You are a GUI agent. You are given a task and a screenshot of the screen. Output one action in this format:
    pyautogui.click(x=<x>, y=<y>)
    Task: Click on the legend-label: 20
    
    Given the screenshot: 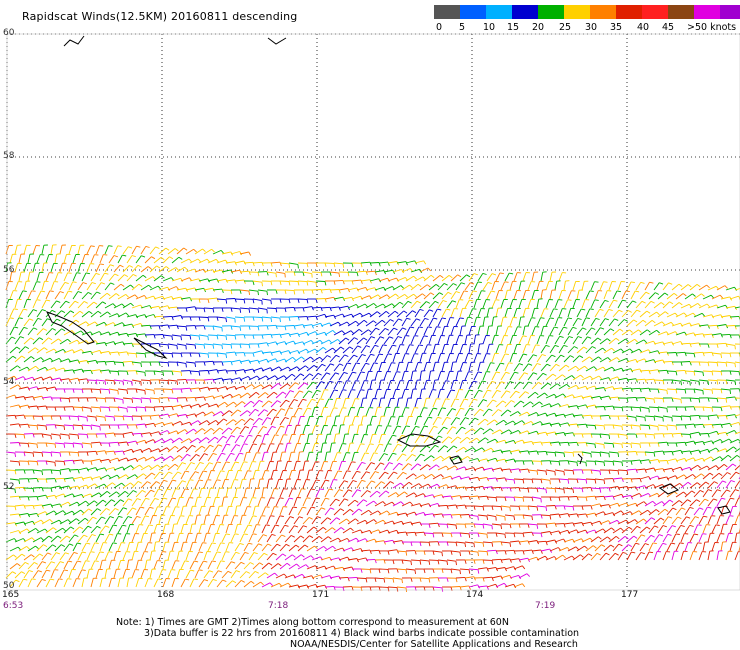 What is the action you would take?
    pyautogui.click(x=538, y=27)
    